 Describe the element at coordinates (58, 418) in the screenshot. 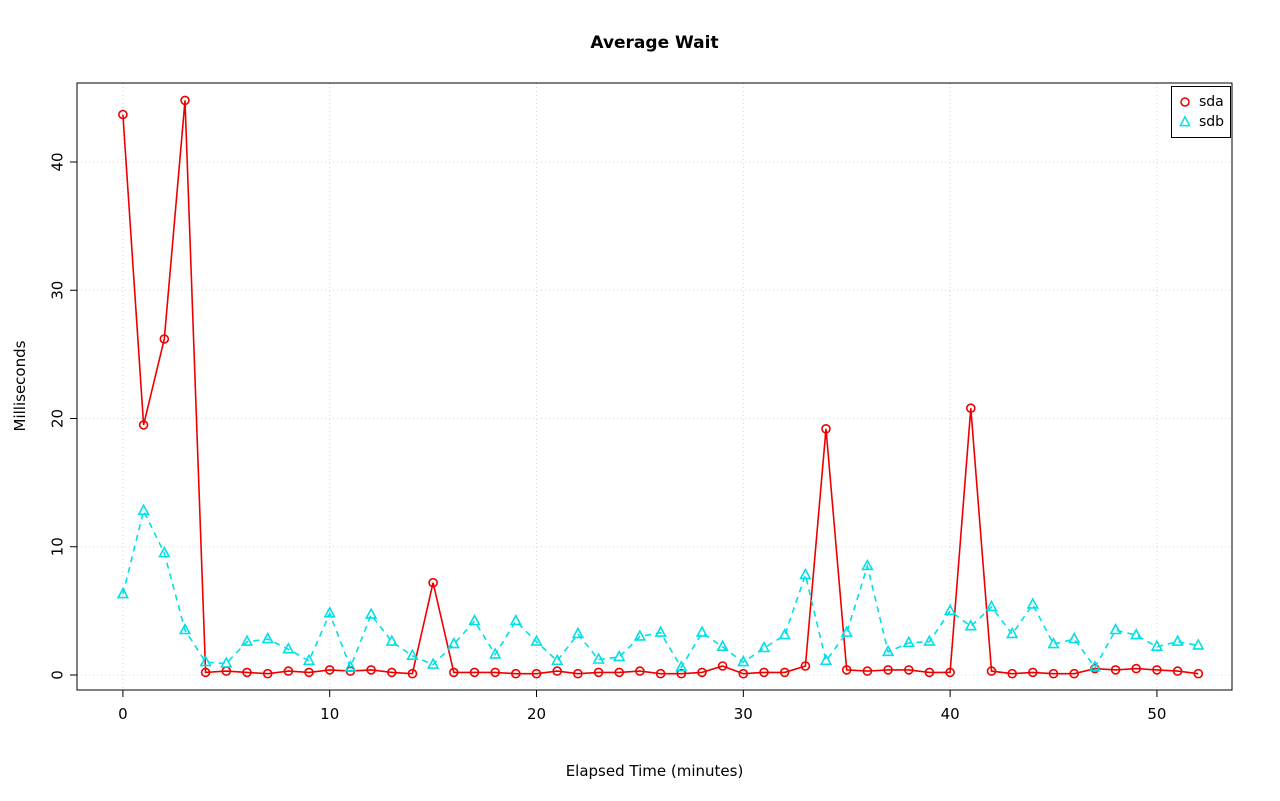

I see `y-tick-label: 20` at that location.